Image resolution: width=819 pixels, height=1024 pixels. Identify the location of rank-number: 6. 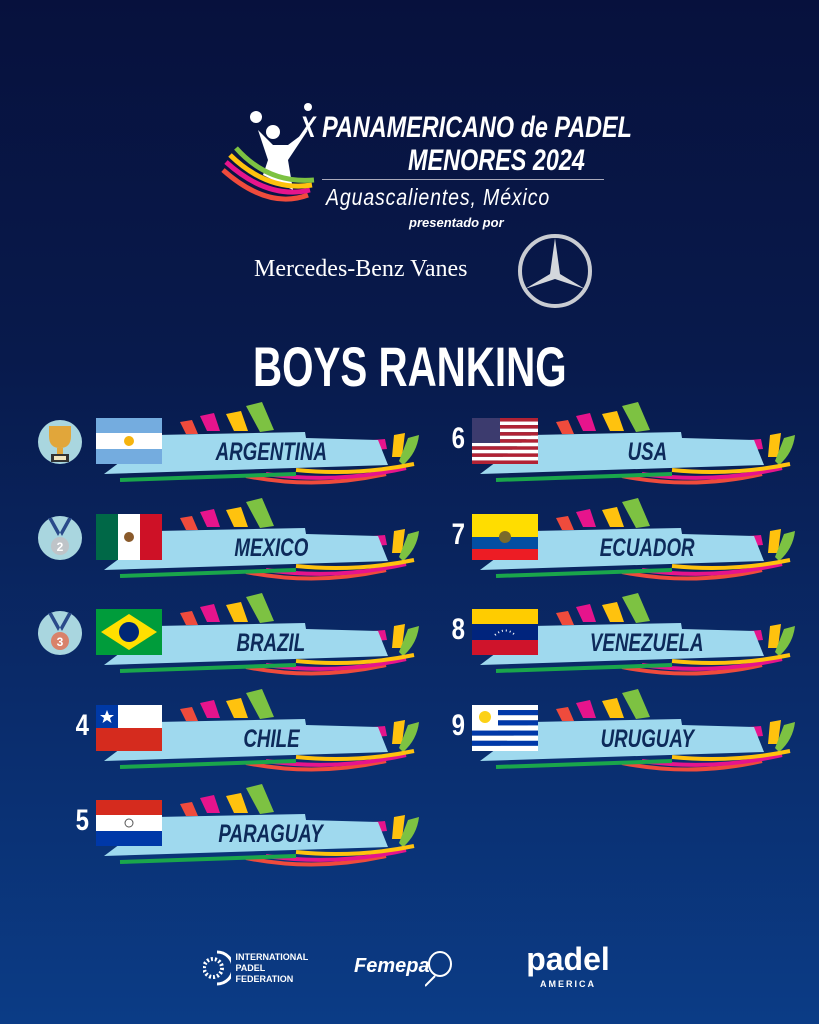
(458, 438).